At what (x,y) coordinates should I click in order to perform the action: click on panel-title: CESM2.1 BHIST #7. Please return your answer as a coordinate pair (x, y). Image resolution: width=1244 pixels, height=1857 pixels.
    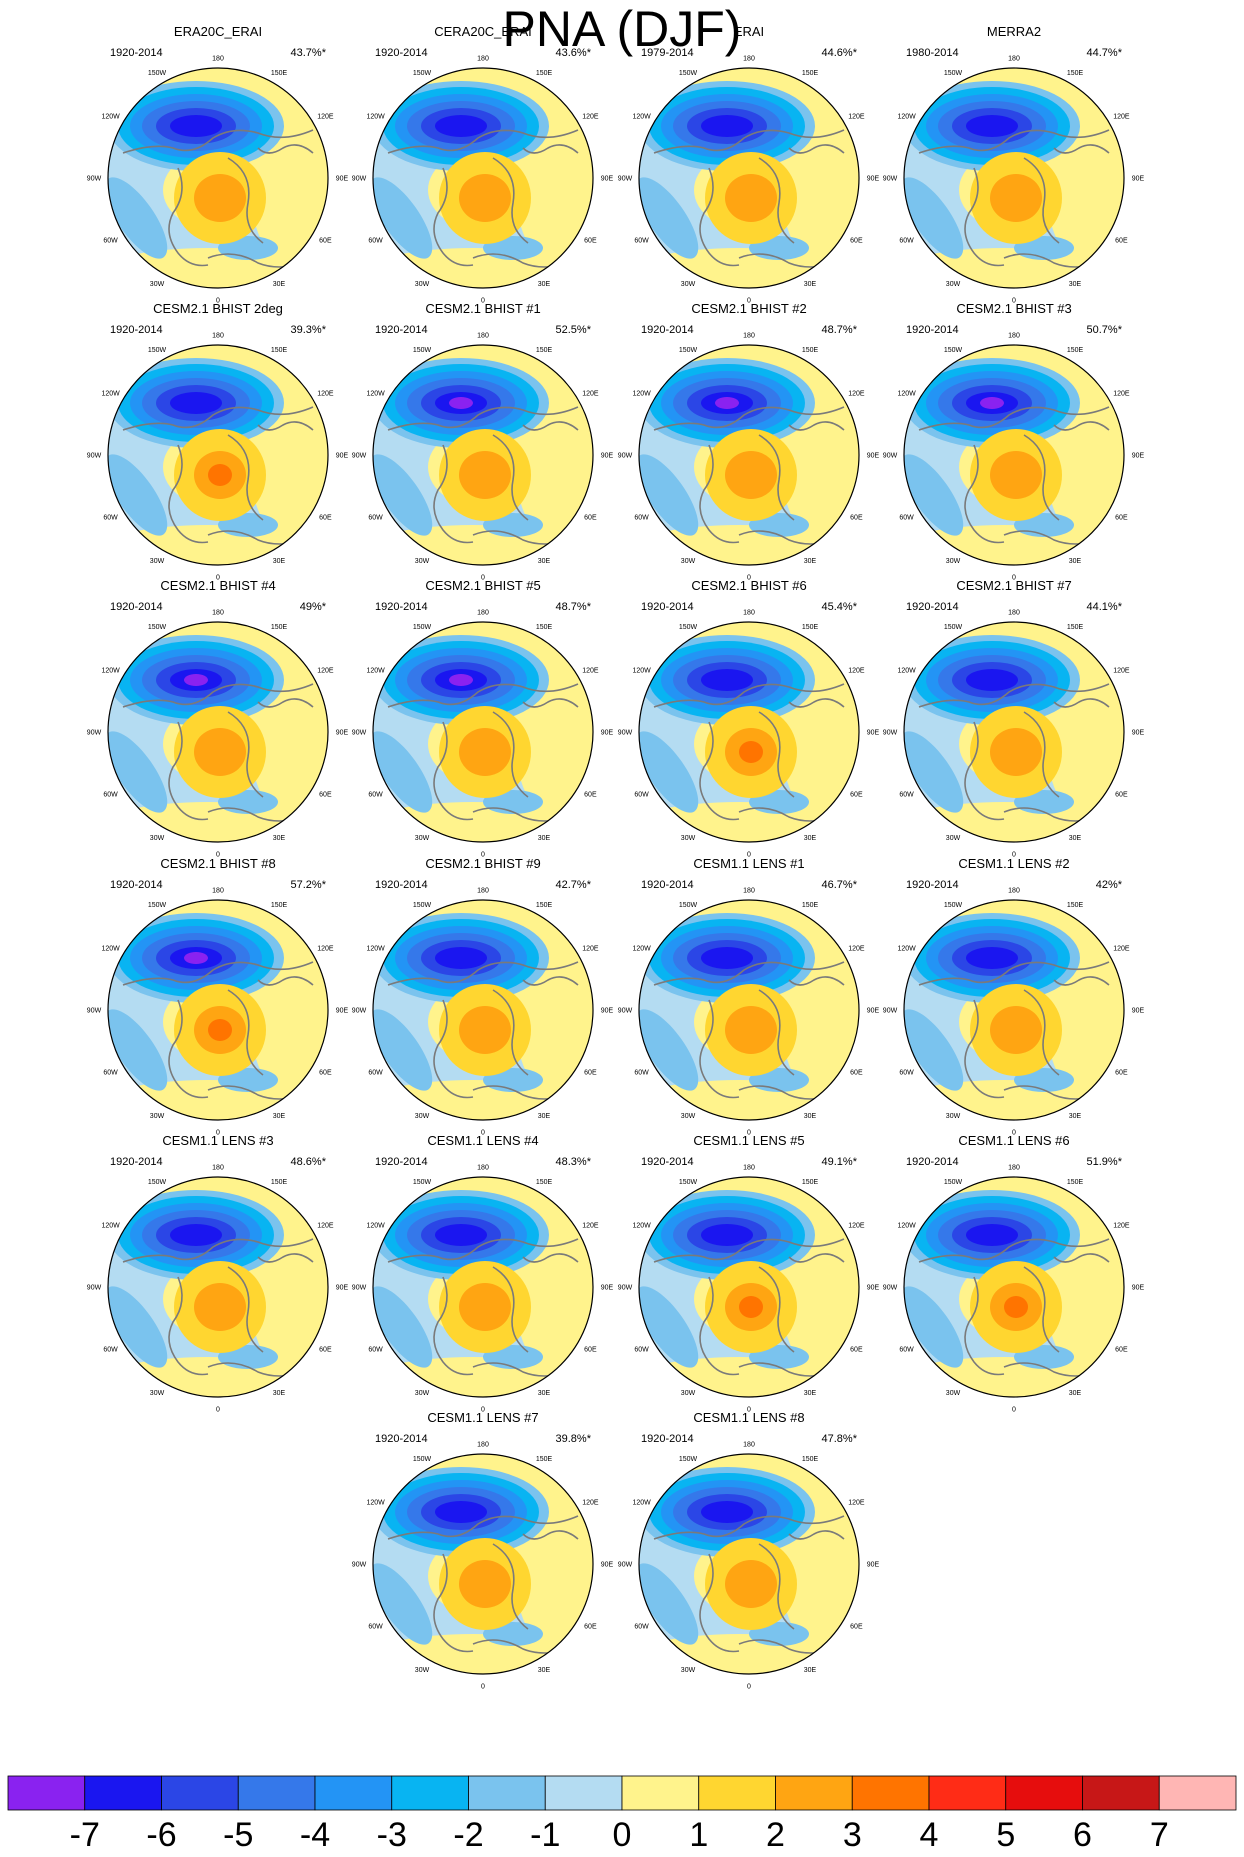
    Looking at the image, I should click on (1013, 585).